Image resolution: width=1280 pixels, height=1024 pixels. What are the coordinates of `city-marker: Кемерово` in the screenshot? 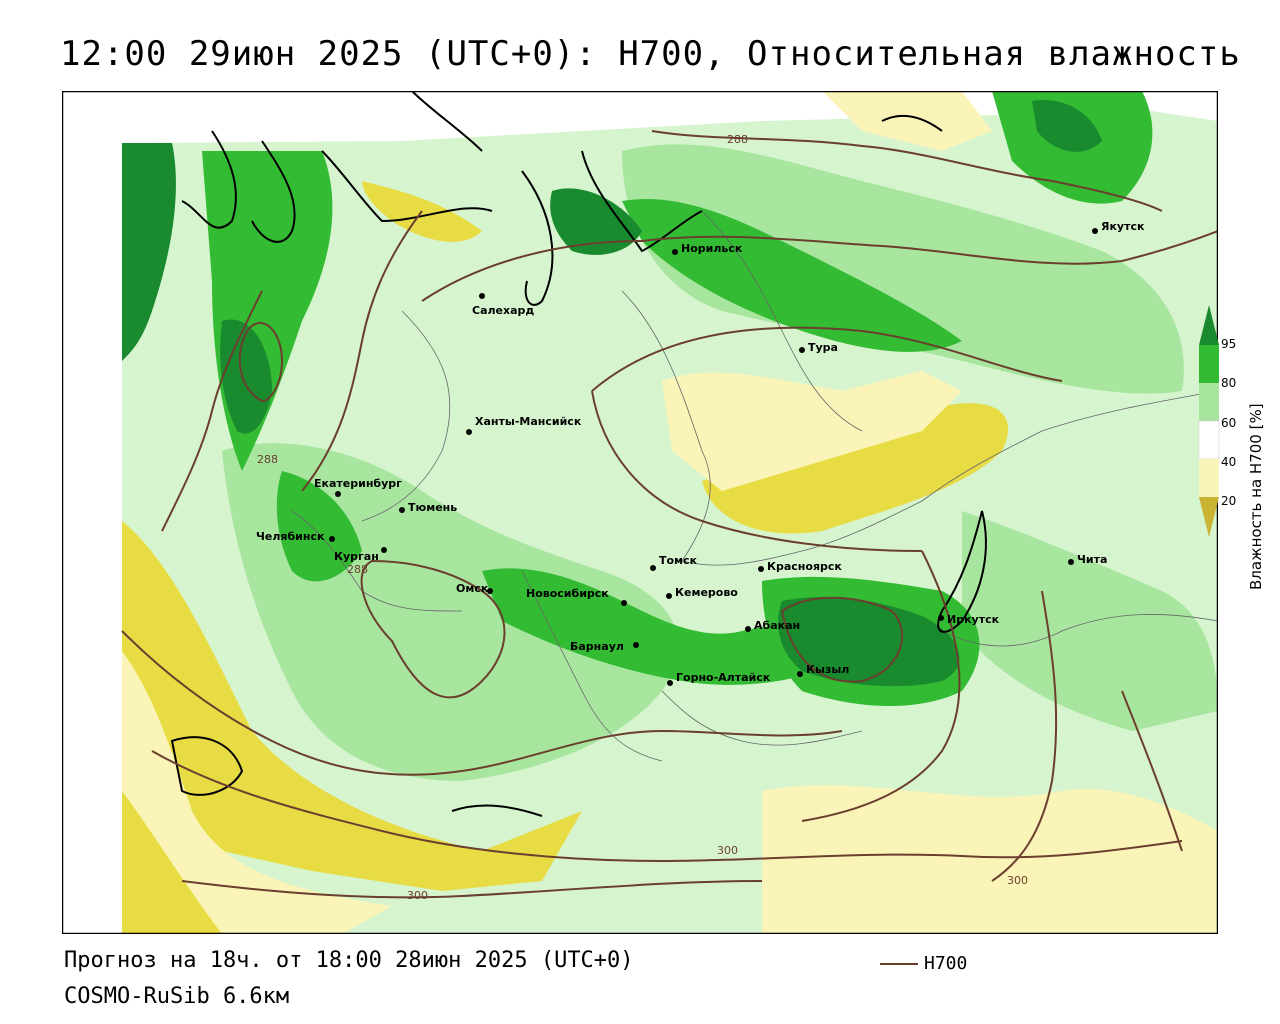 It's located at (702, 592).